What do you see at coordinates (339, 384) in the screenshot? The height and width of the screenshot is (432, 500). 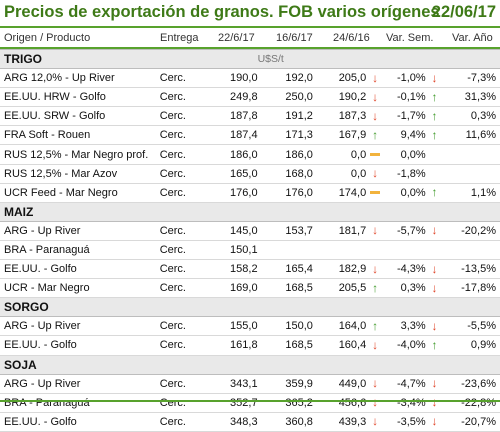 I see `price-cell-3: 449,0` at bounding box center [339, 384].